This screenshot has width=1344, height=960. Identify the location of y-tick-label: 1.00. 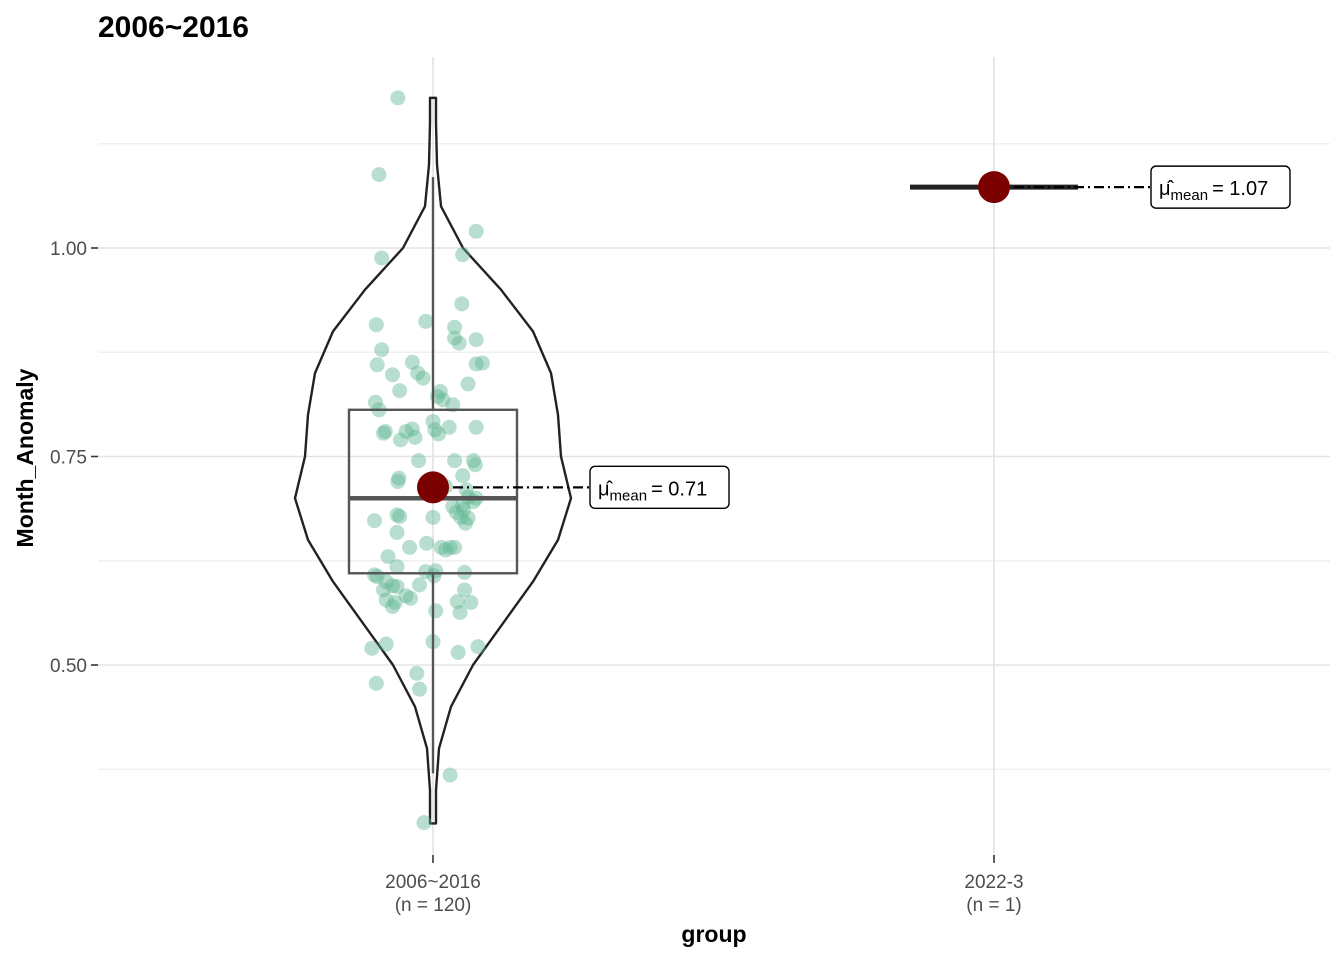
(68, 249).